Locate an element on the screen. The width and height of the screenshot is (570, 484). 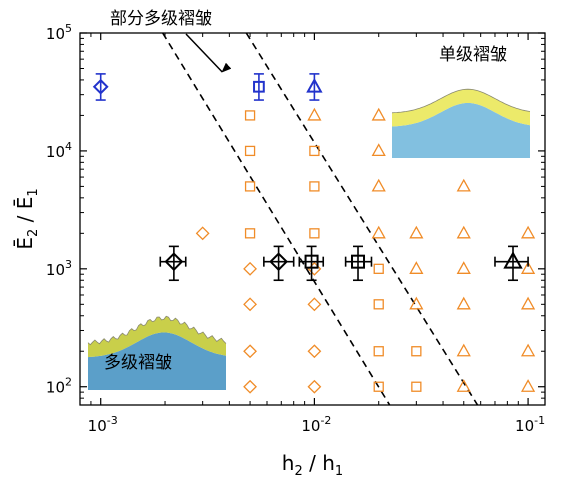
annotation-label: 部分多级褶皱 is located at coordinates (161, 19).